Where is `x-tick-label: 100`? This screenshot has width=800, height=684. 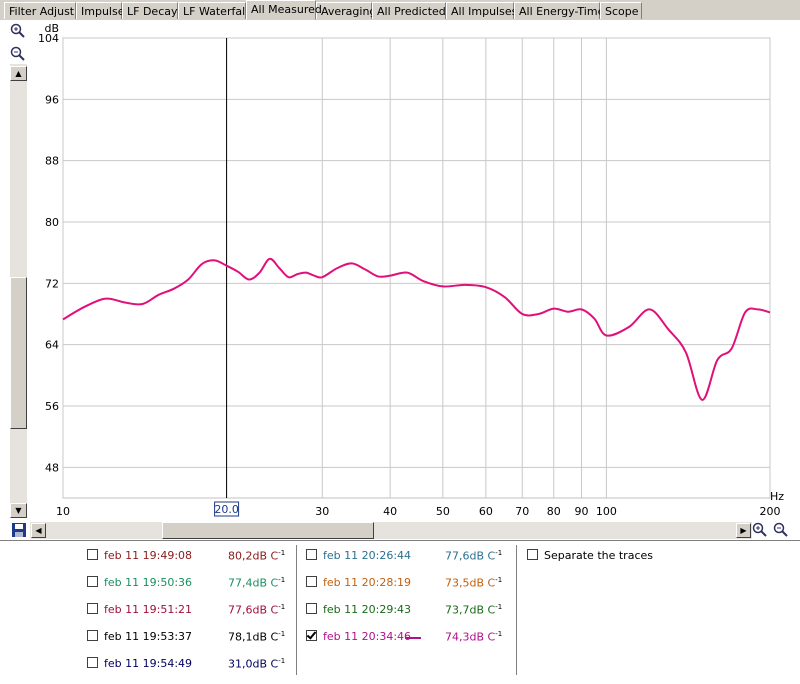 x-tick-label: 100 is located at coordinates (606, 511).